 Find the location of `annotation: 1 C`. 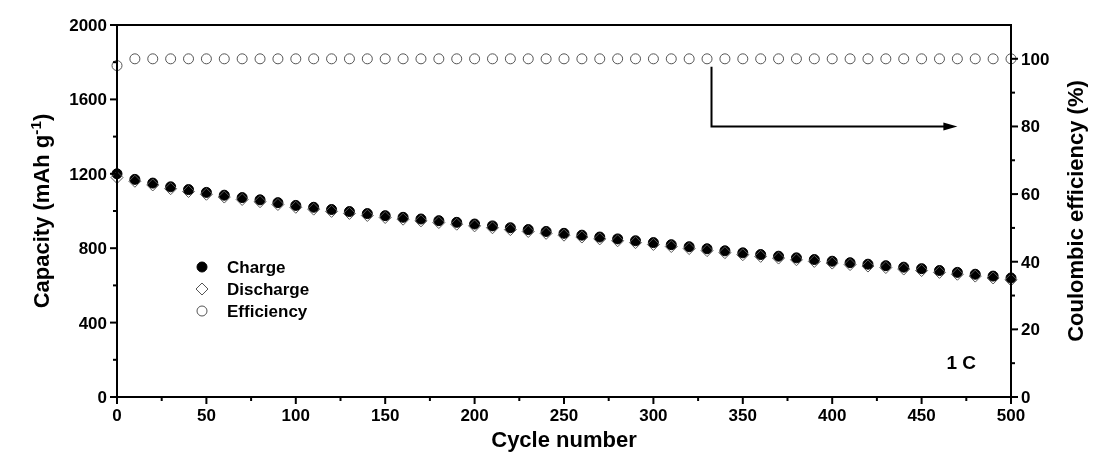

annotation: 1 C is located at coordinates (961, 362).